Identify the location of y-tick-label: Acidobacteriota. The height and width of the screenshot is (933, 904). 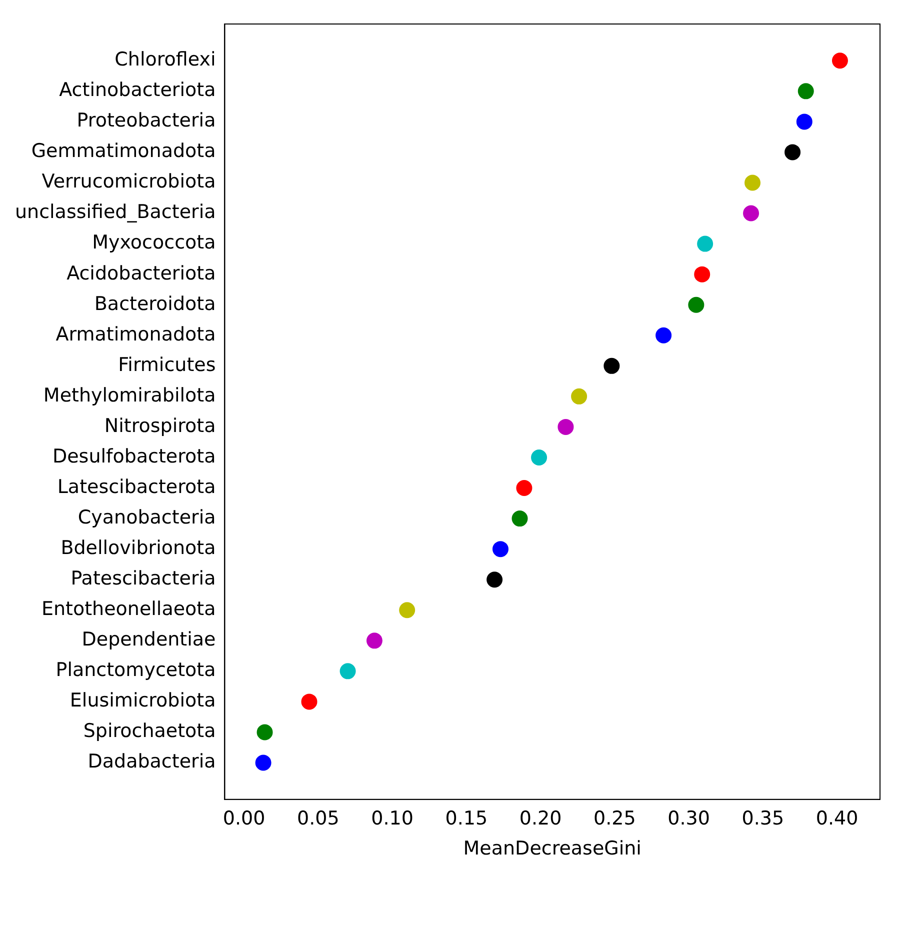
(141, 273).